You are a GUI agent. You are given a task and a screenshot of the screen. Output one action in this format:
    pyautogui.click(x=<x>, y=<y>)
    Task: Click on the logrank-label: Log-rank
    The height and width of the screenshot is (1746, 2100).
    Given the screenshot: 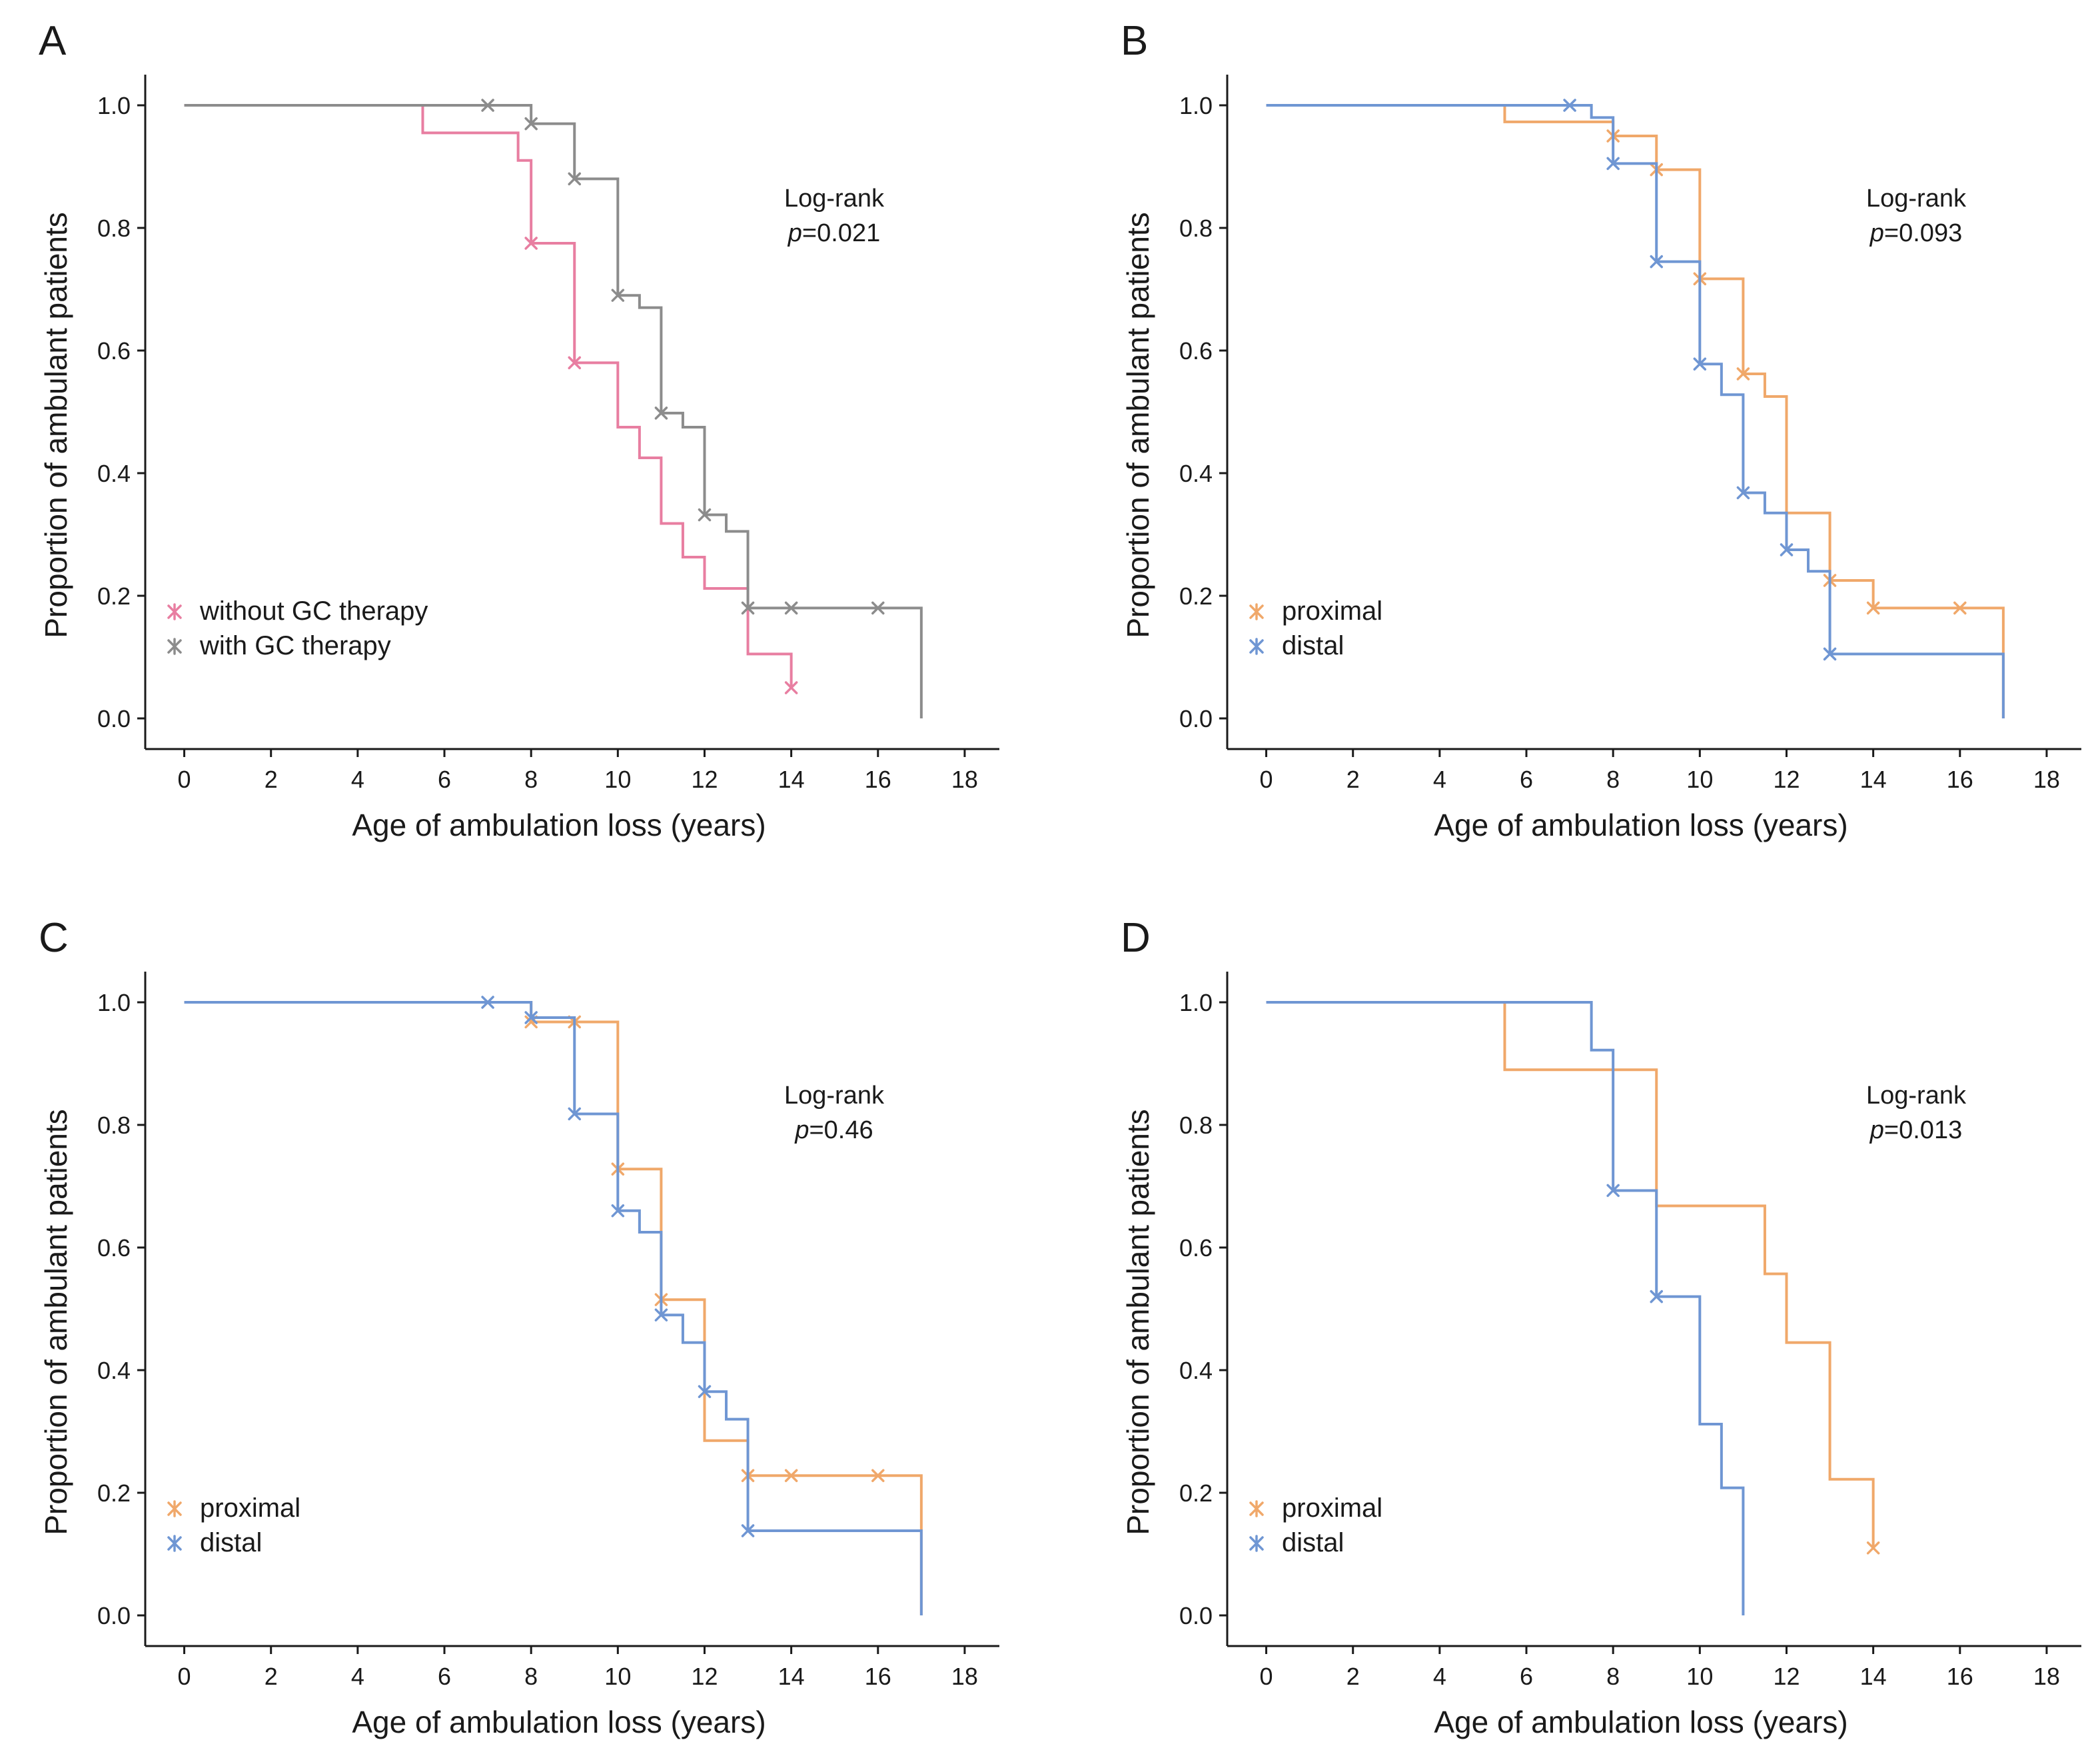 What is the action you would take?
    pyautogui.click(x=1916, y=199)
    